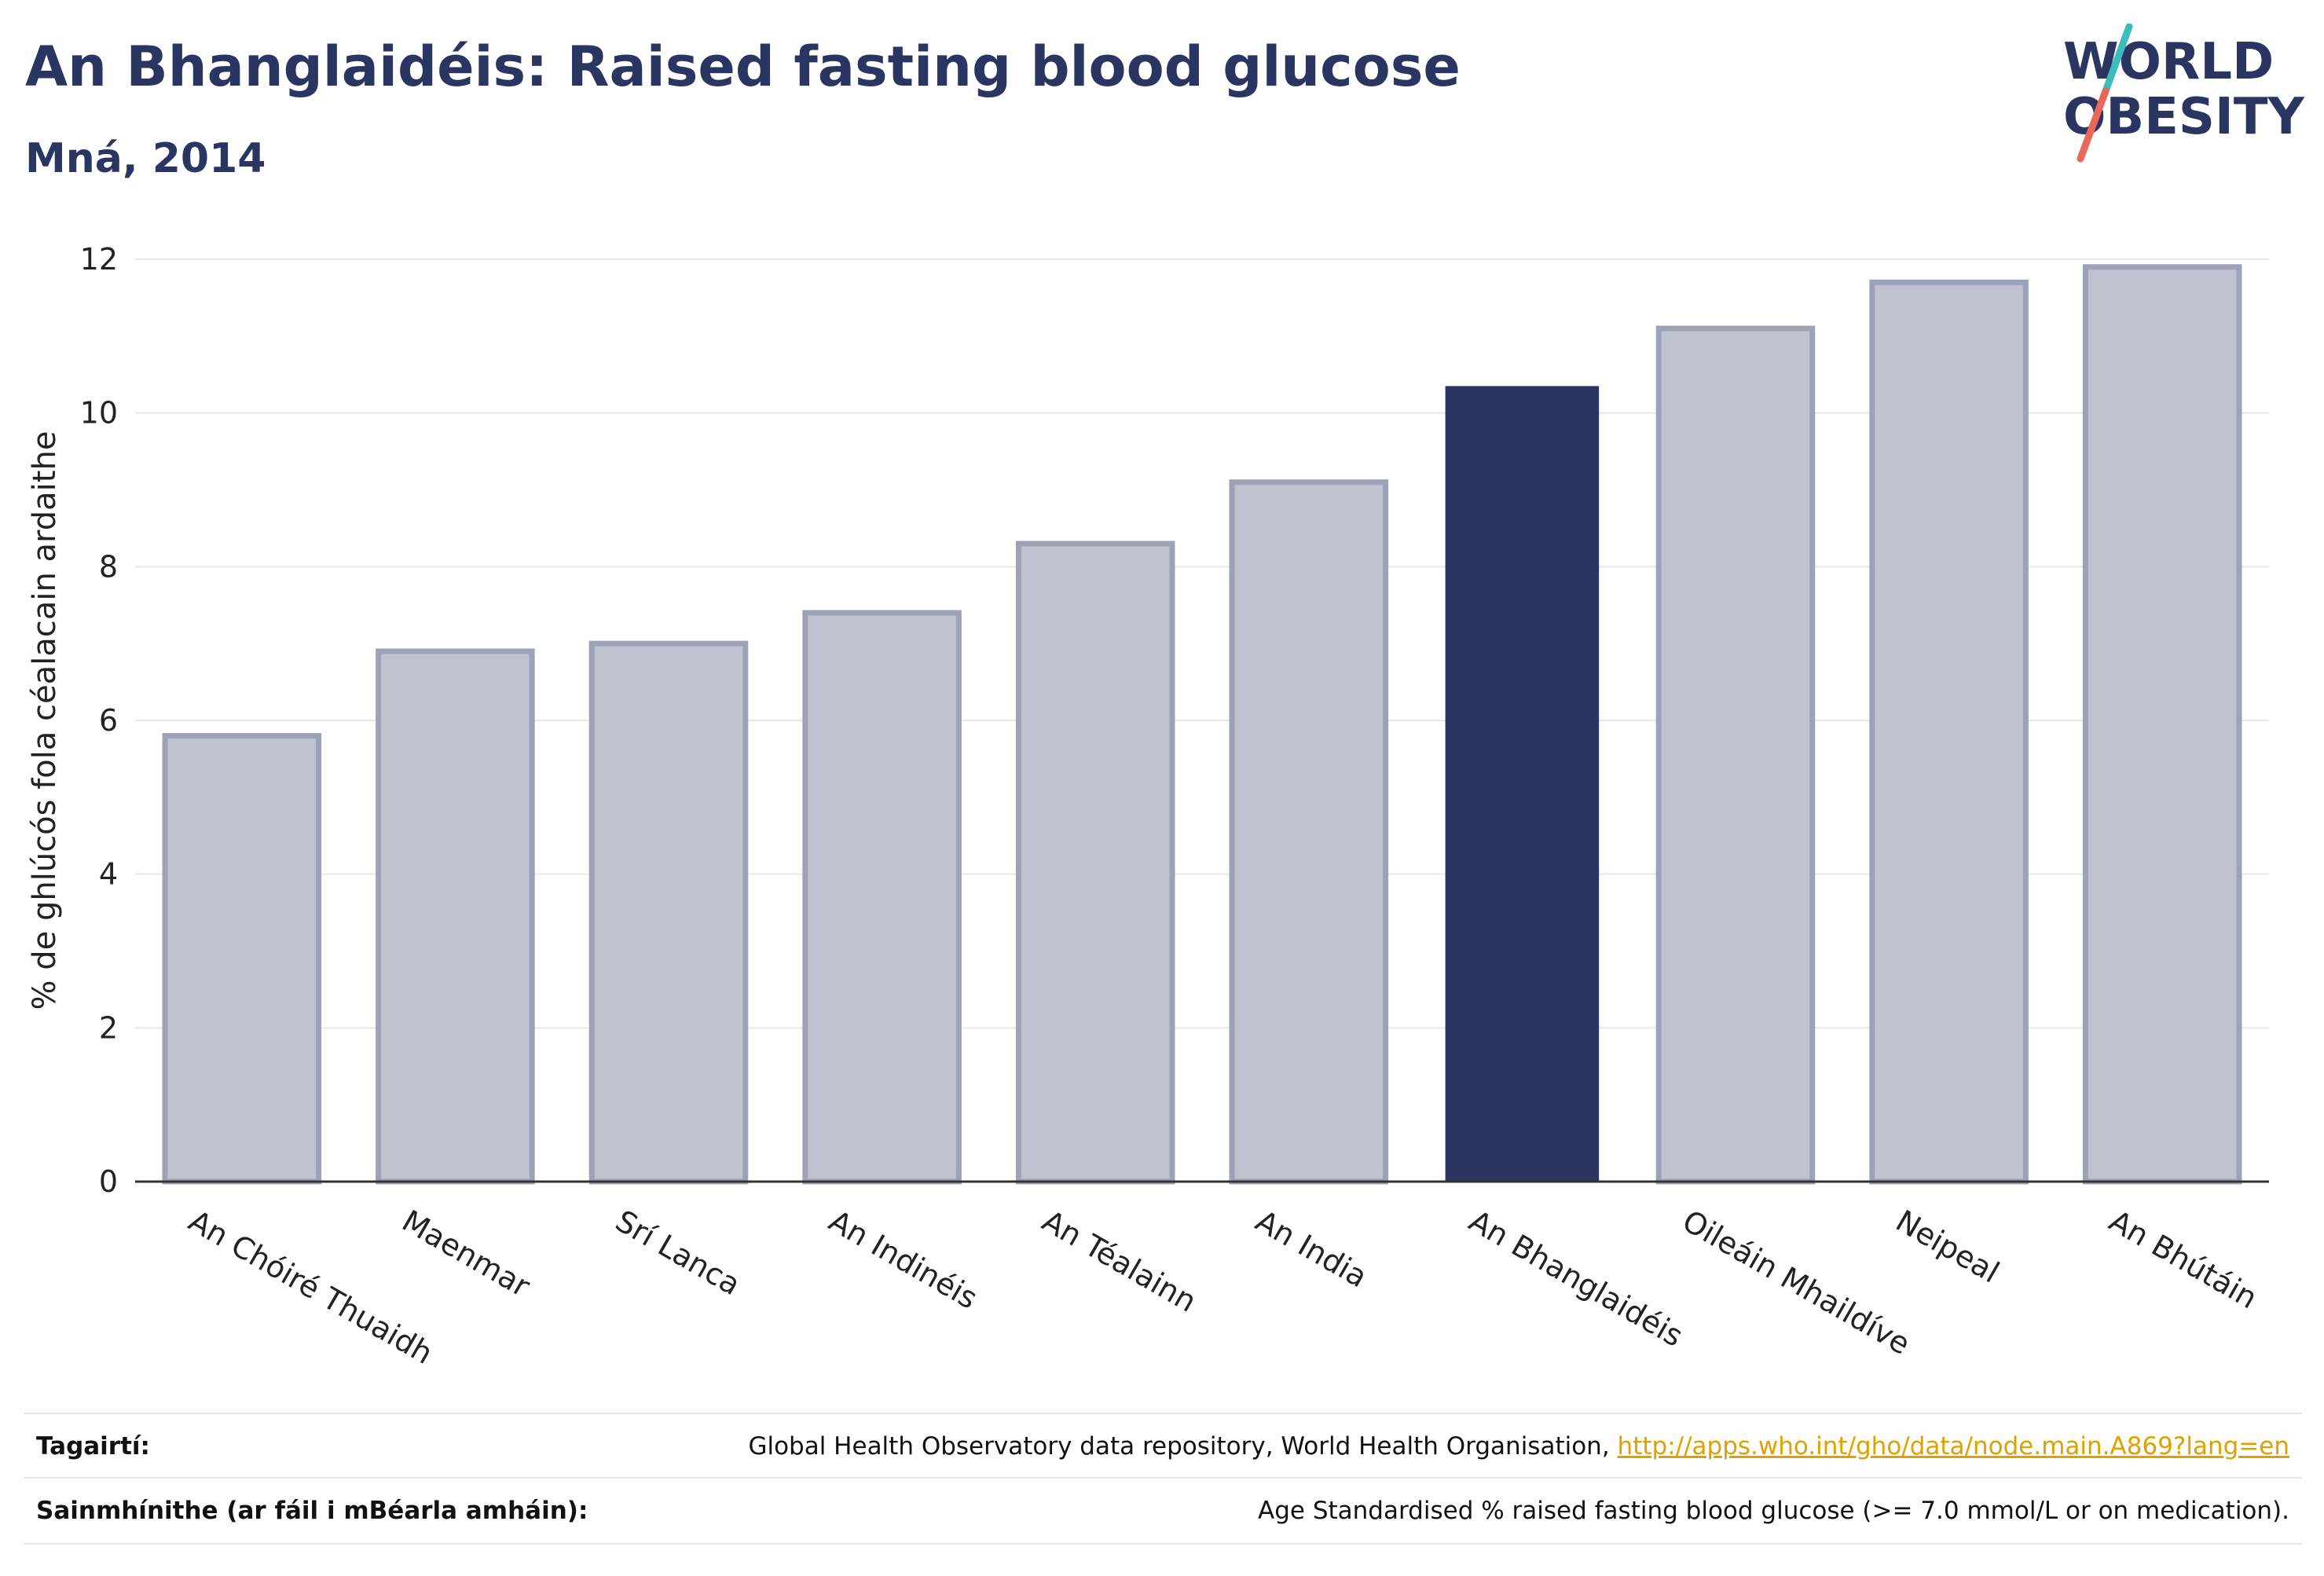 The image size is (2324, 1576). I want to click on x-tick-label: Maenmar, so click(467, 1254).